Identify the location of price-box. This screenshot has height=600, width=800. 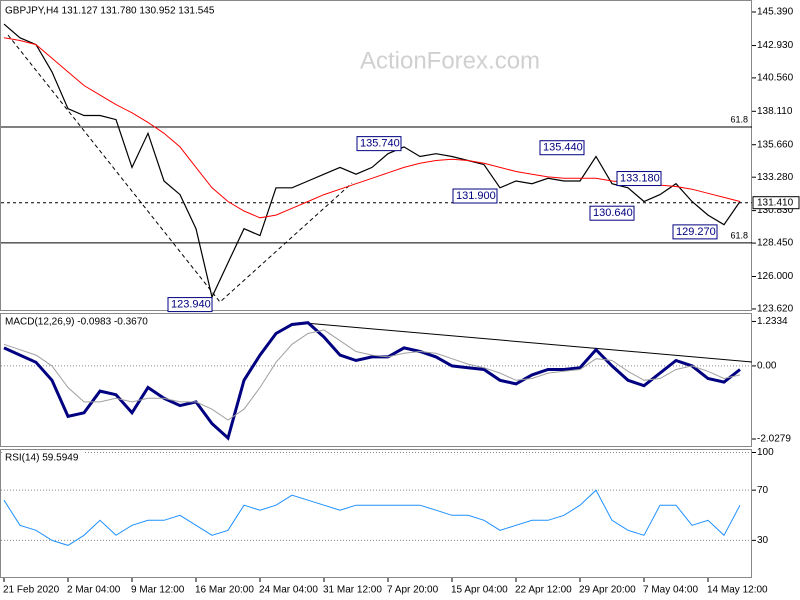
(776, 203).